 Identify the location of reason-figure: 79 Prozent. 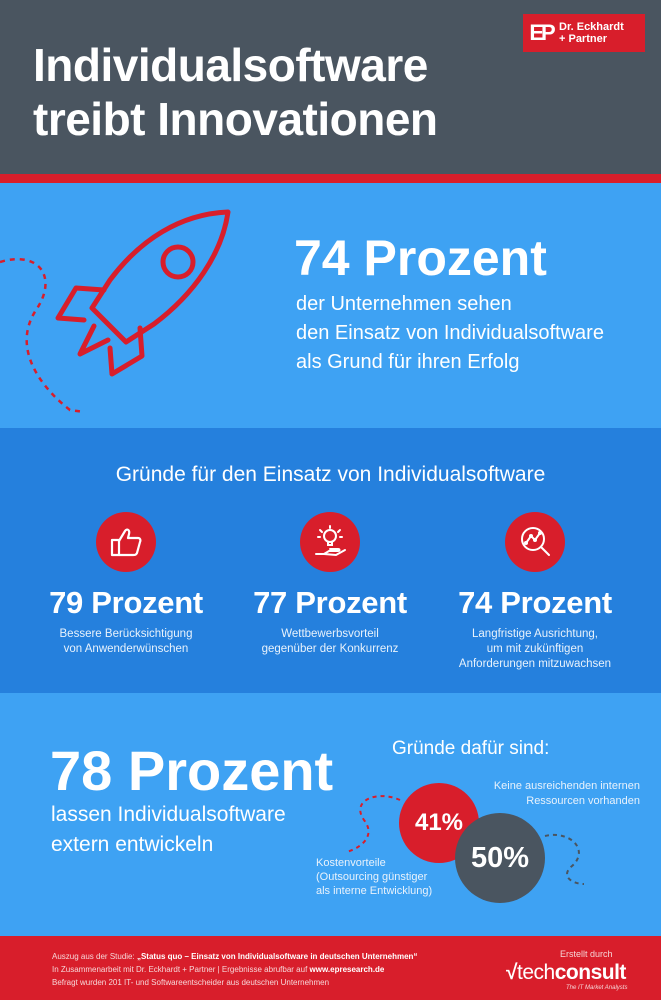
(126, 602).